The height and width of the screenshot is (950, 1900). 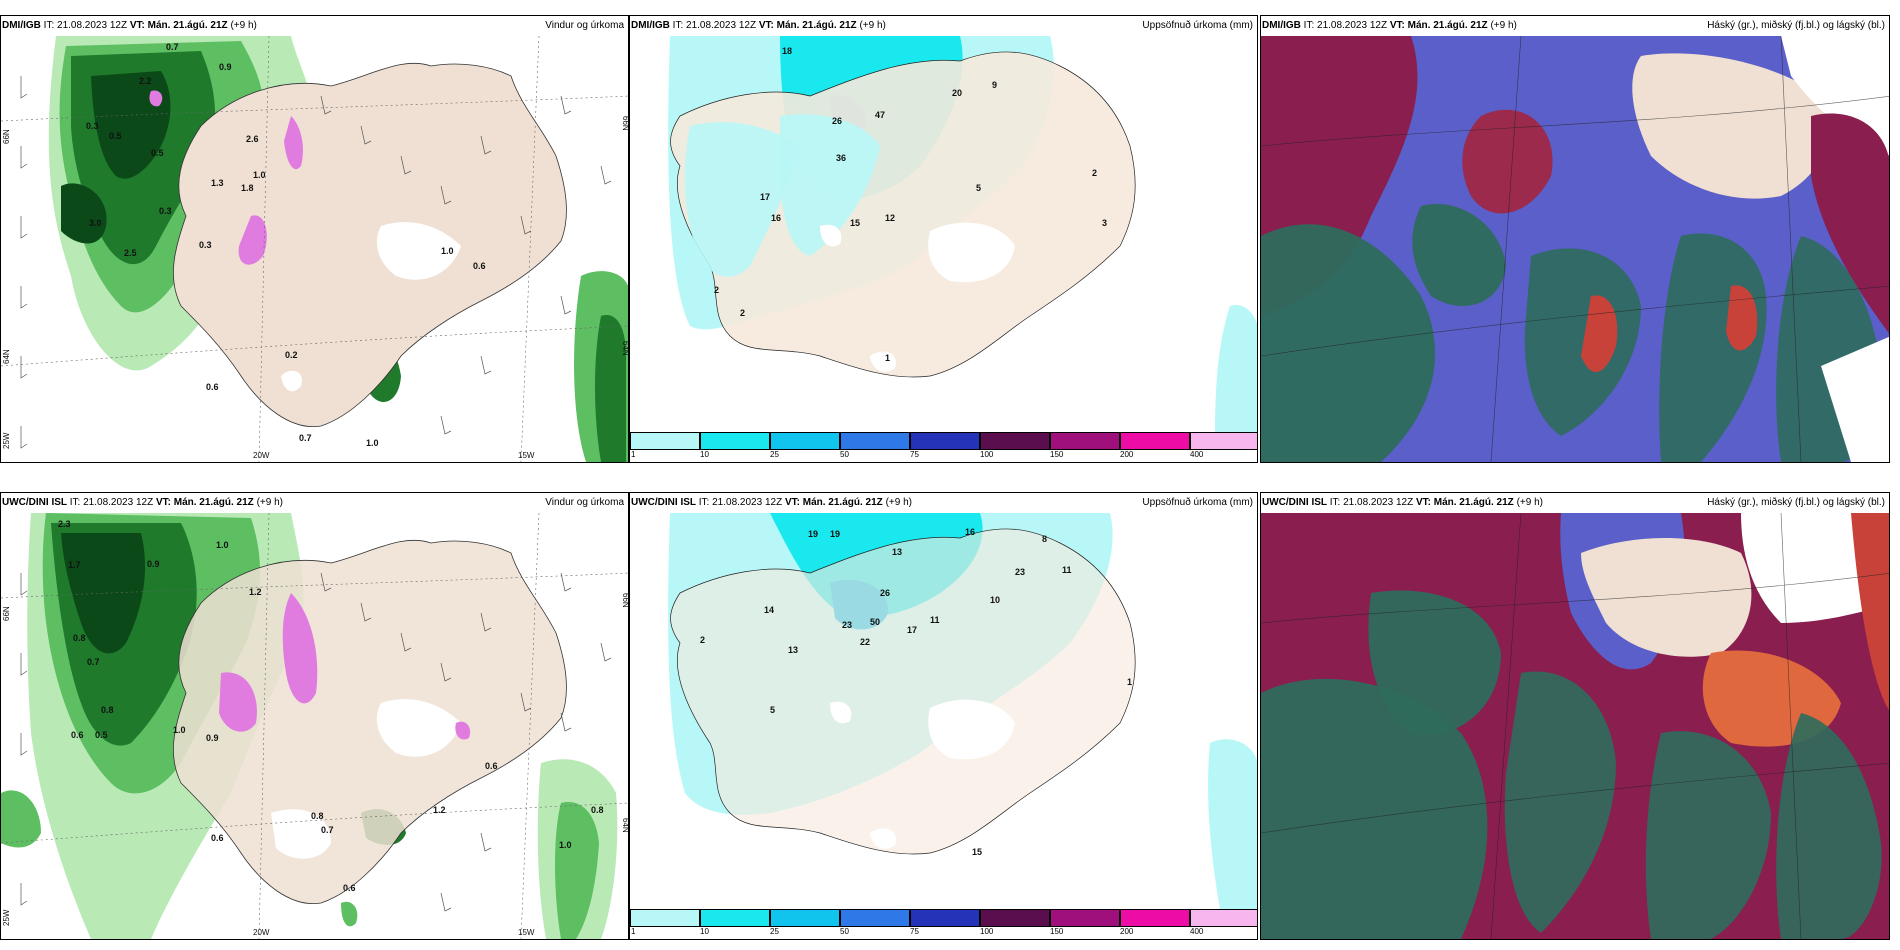 What do you see at coordinates (987, 454) in the screenshot?
I see `colorbar-label: 100` at bounding box center [987, 454].